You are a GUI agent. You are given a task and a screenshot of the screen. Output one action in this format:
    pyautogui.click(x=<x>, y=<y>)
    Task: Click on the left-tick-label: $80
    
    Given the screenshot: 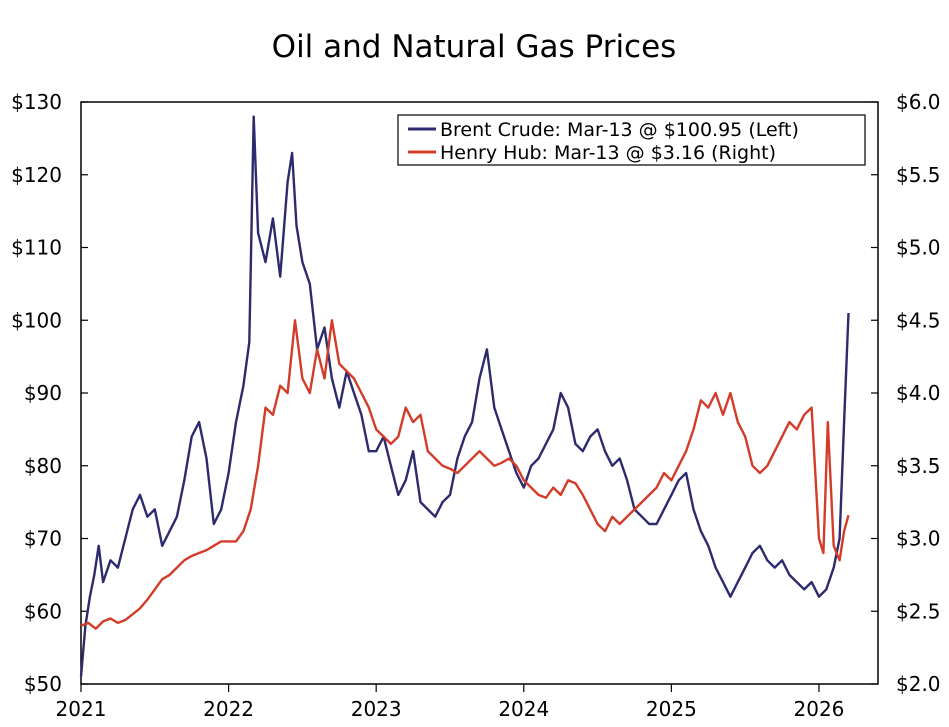 What is the action you would take?
    pyautogui.click(x=43, y=466)
    